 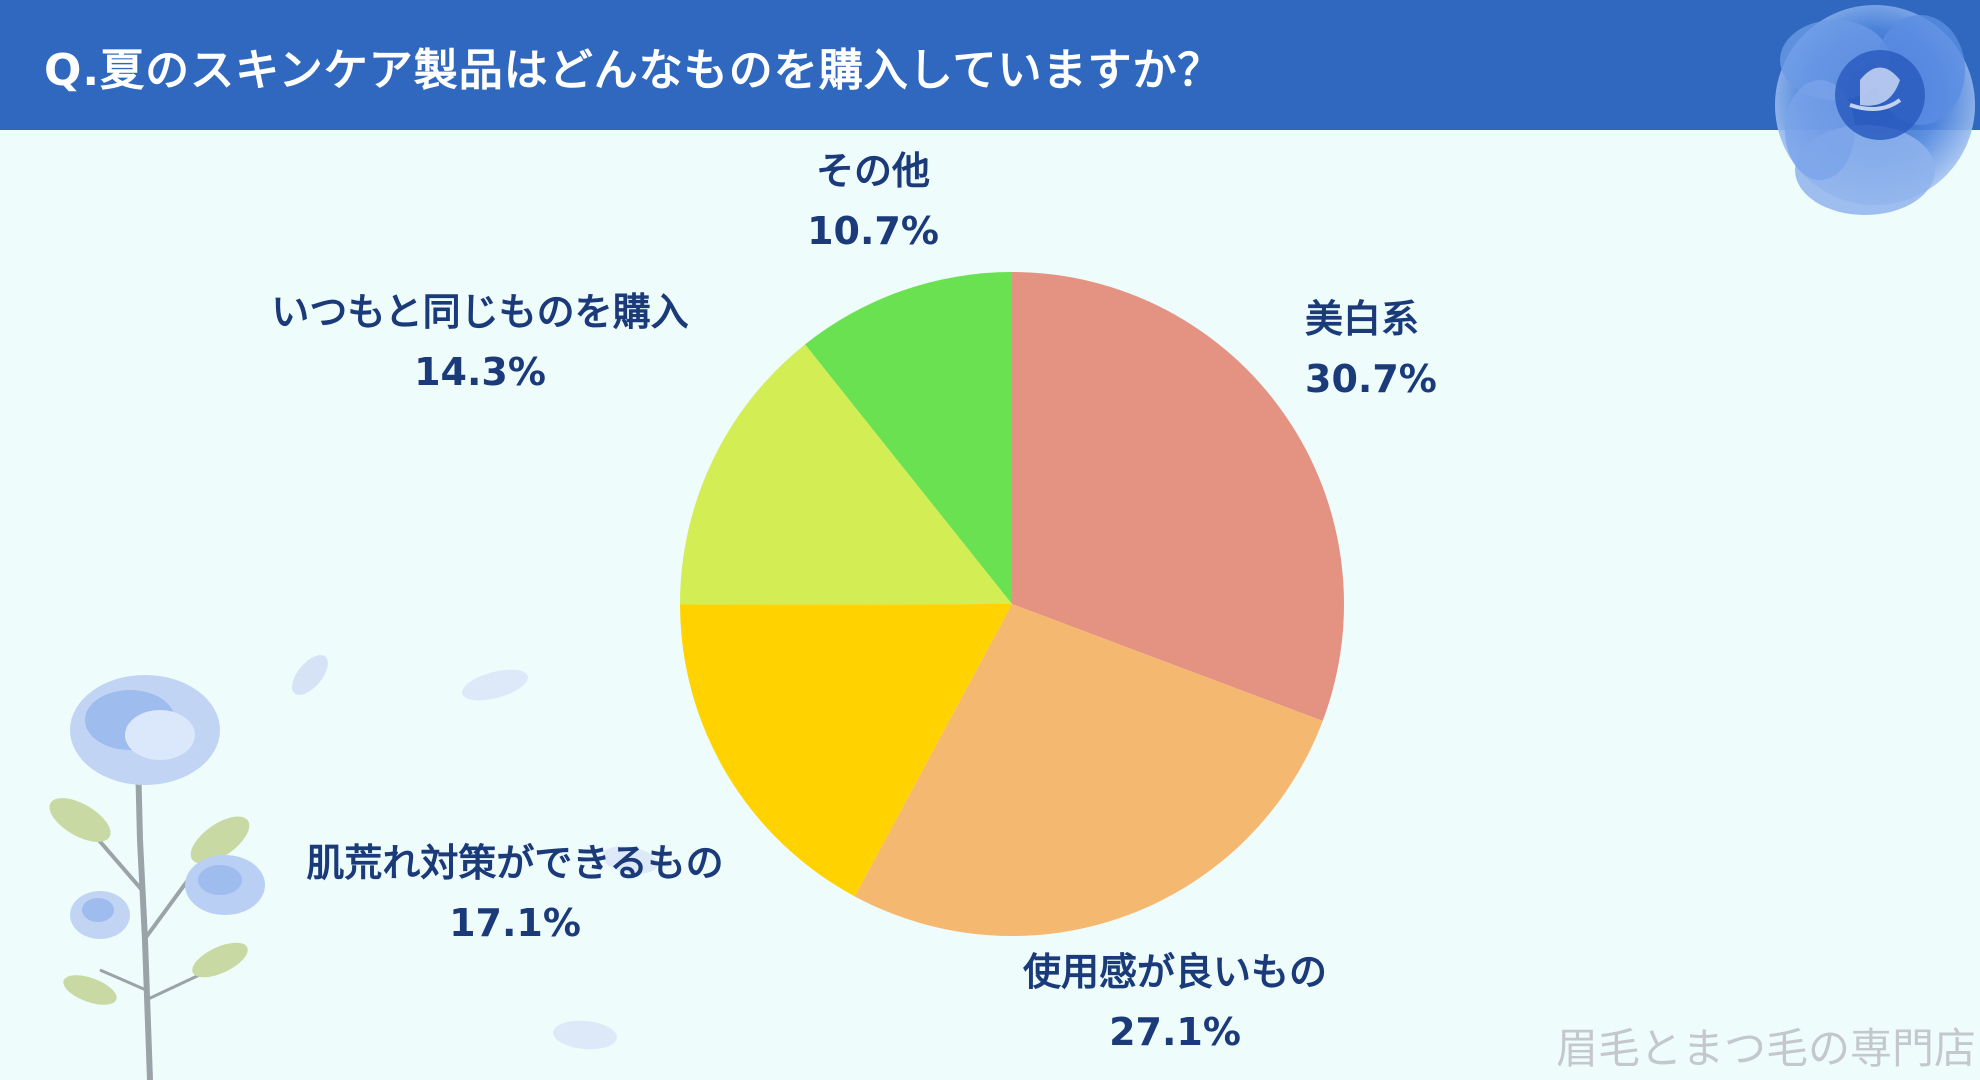 What do you see at coordinates (873, 171) in the screenshot?
I see `slice-label: その他` at bounding box center [873, 171].